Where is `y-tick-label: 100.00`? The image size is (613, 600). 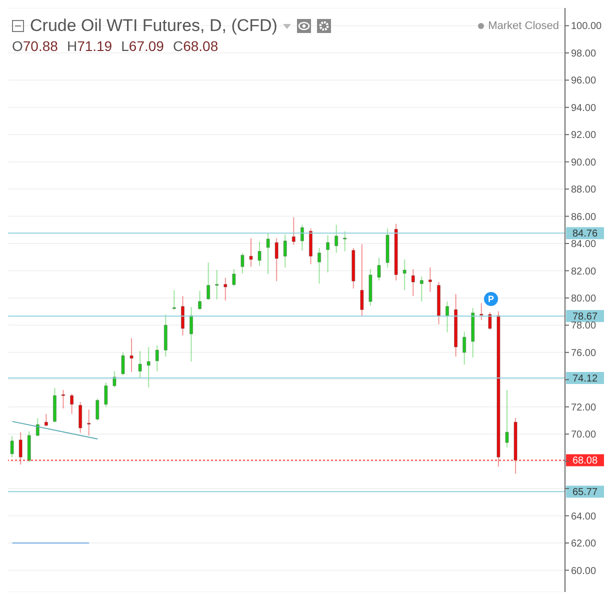
y-tick-label: 100.00 is located at coordinates (586, 26).